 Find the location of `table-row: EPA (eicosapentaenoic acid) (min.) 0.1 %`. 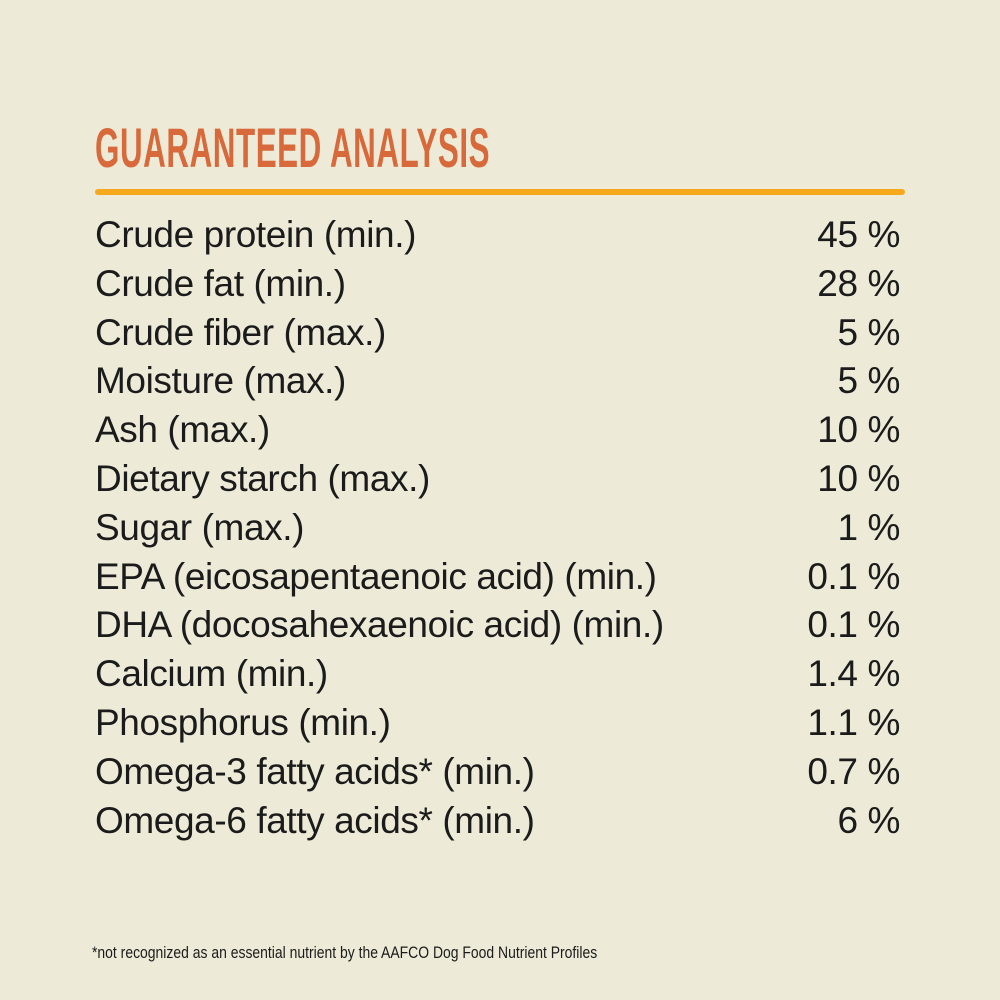

table-row: EPA (eicosapentaenoic acid) (min.) 0.1 % is located at coordinates (497, 577).